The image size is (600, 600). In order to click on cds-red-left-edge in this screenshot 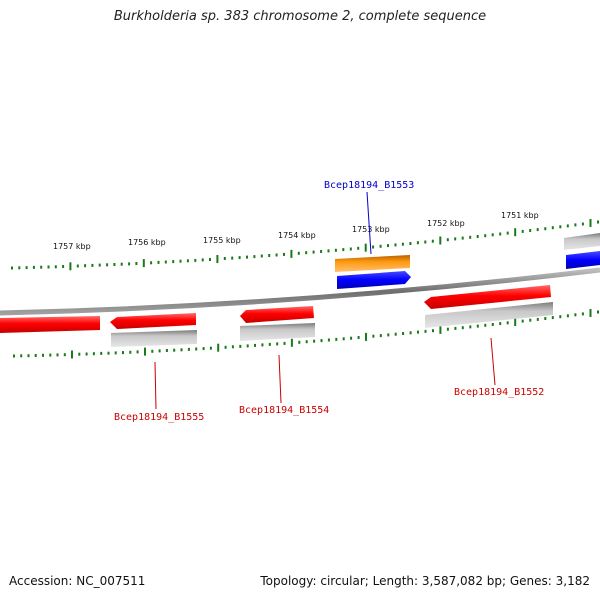, I will do `click(50, 324)`.